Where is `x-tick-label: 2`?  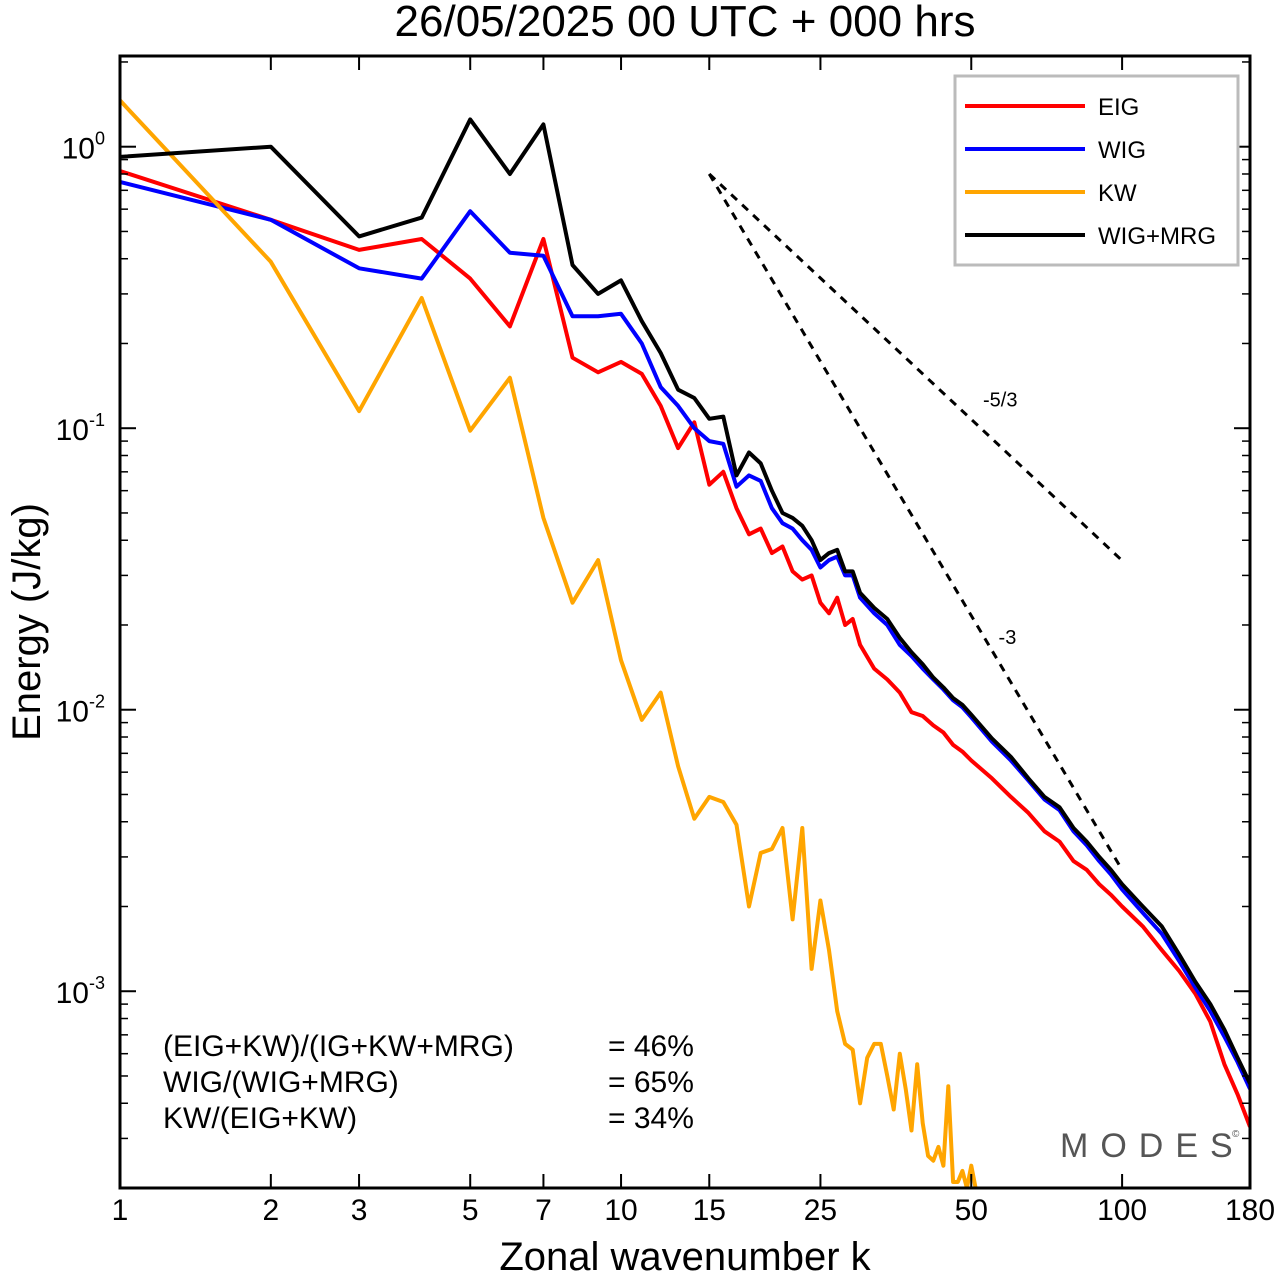
x-tick-label: 2 is located at coordinates (270, 1210).